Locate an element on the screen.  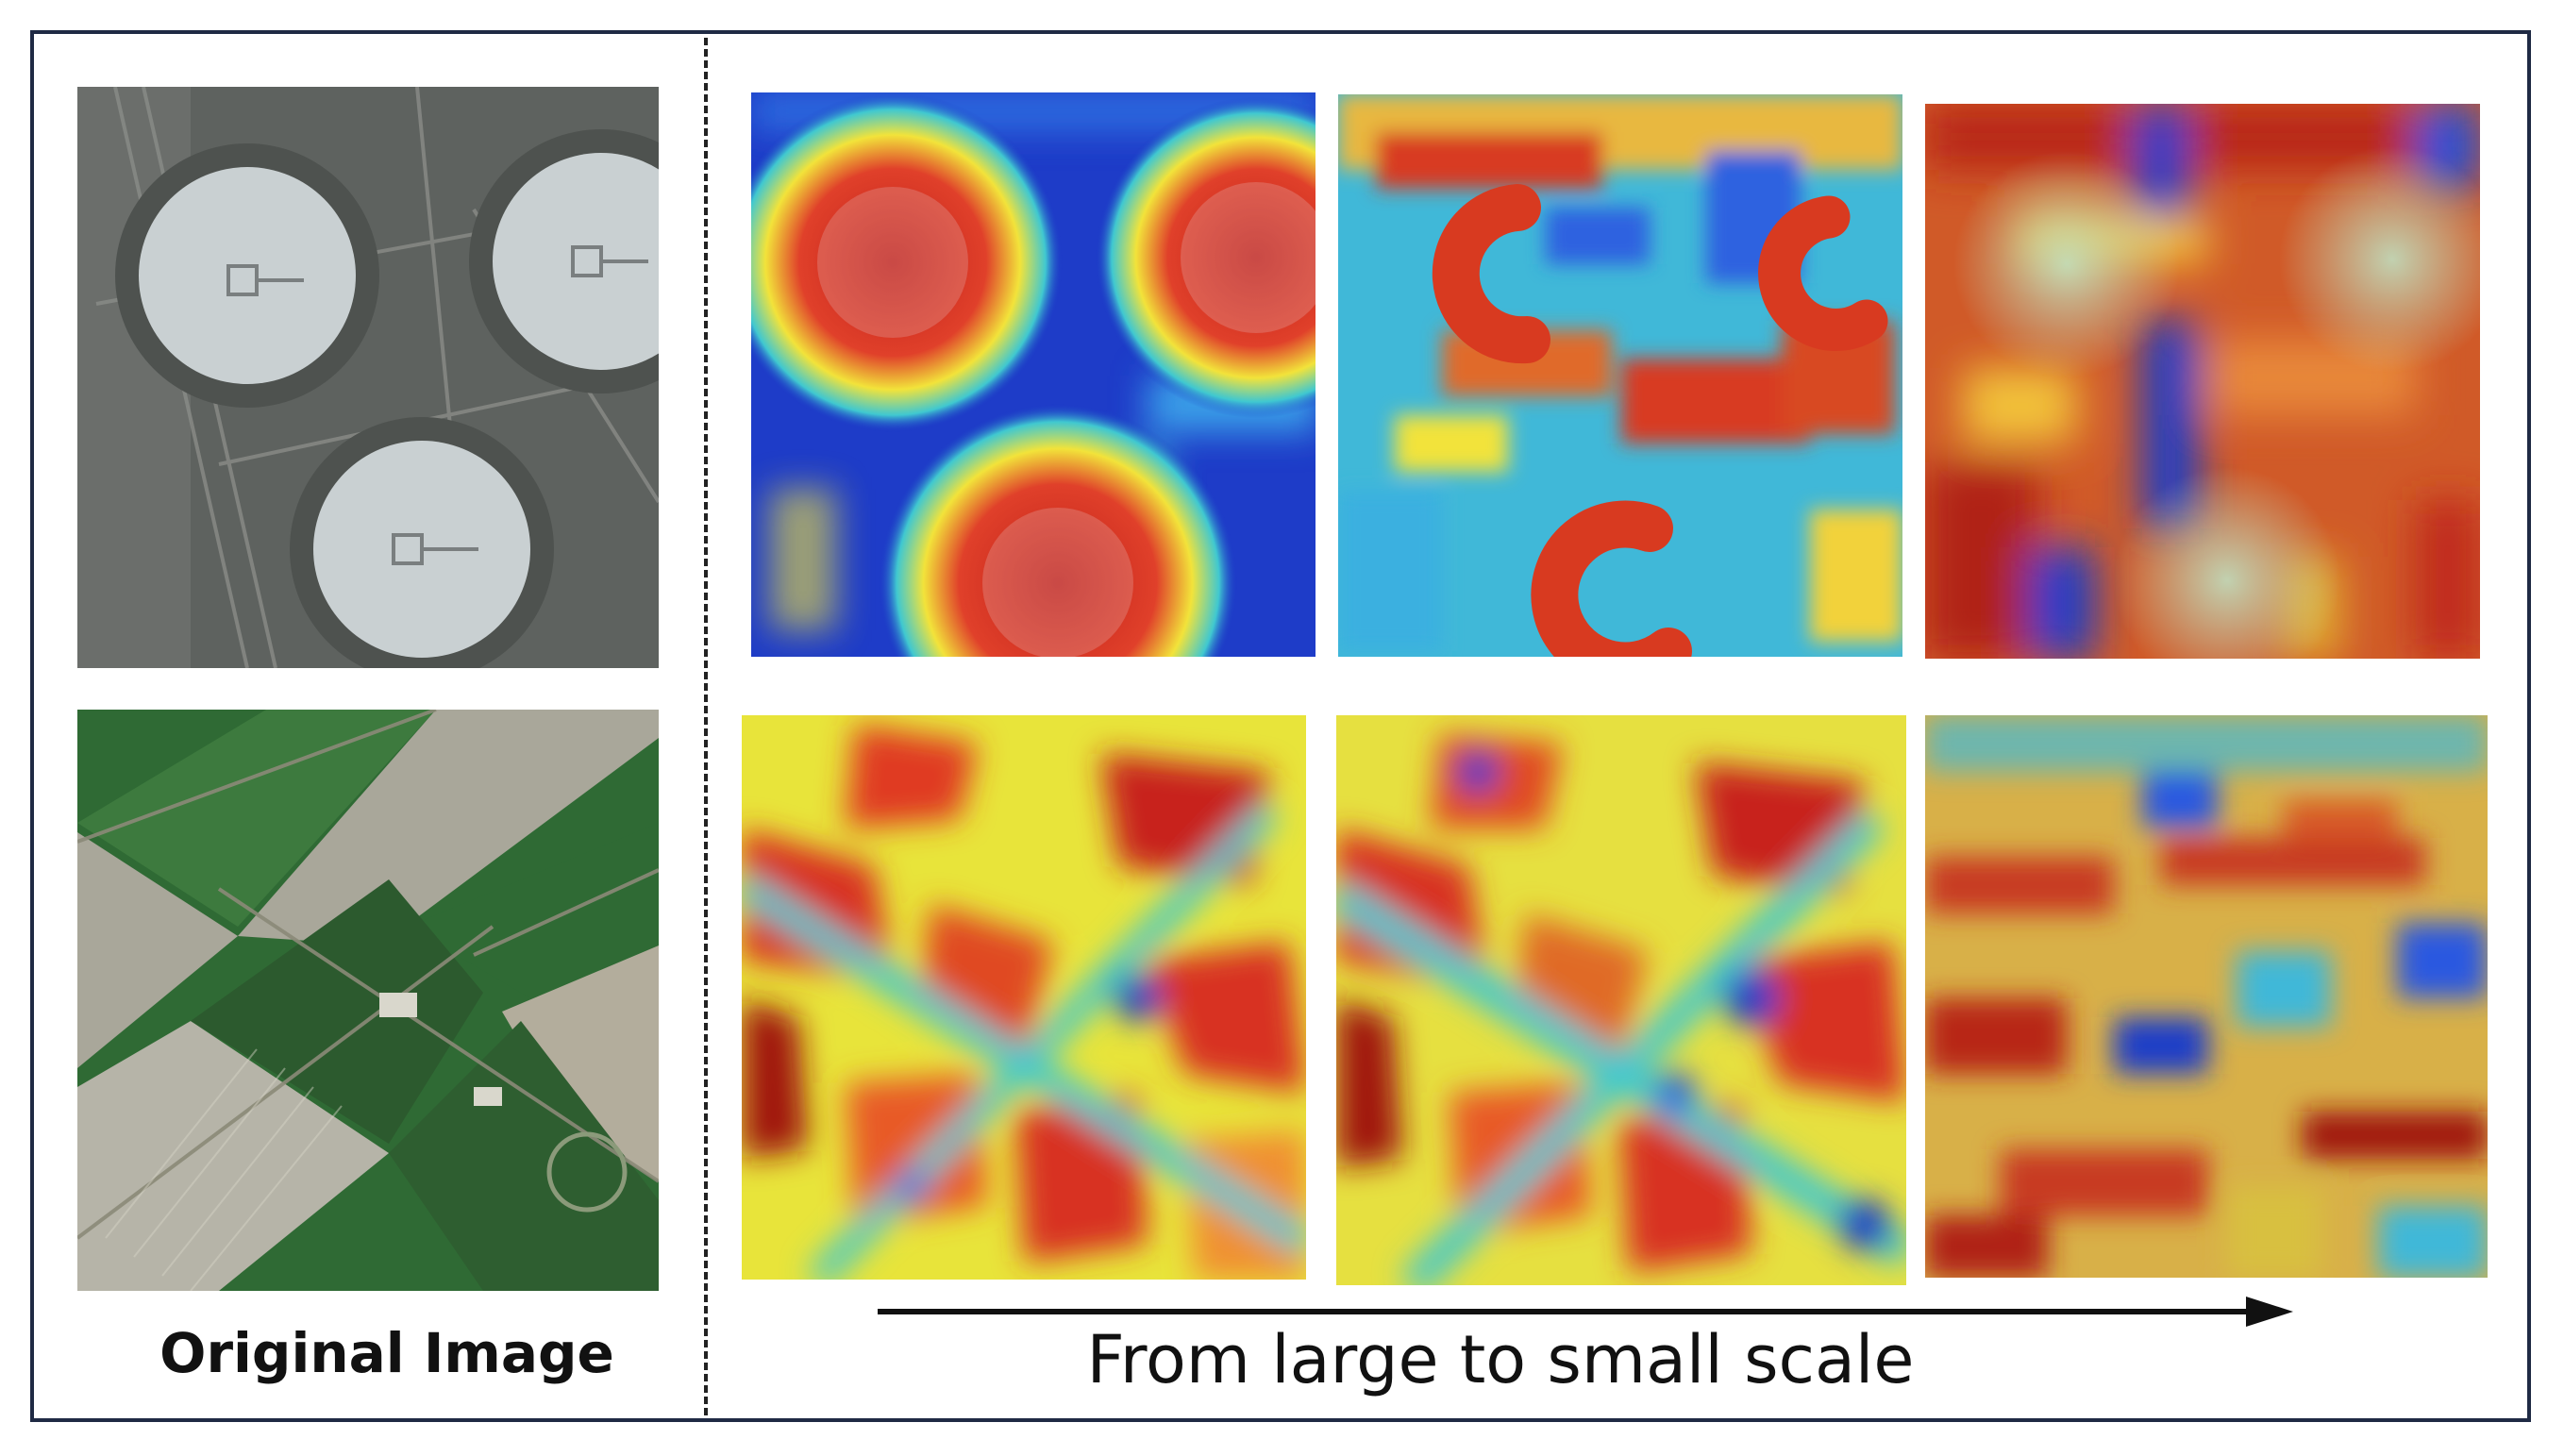
heatmap-small-scale-oil-tanks is located at coordinates (2202, 381).